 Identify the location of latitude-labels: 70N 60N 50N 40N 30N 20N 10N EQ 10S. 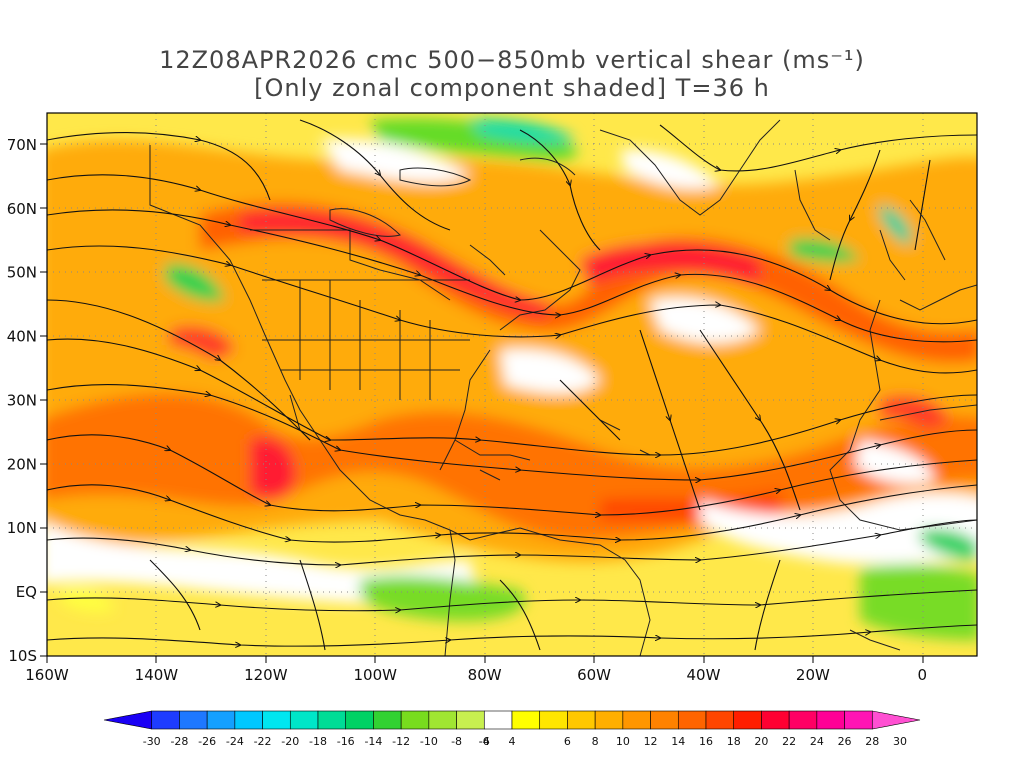
(22, 400).